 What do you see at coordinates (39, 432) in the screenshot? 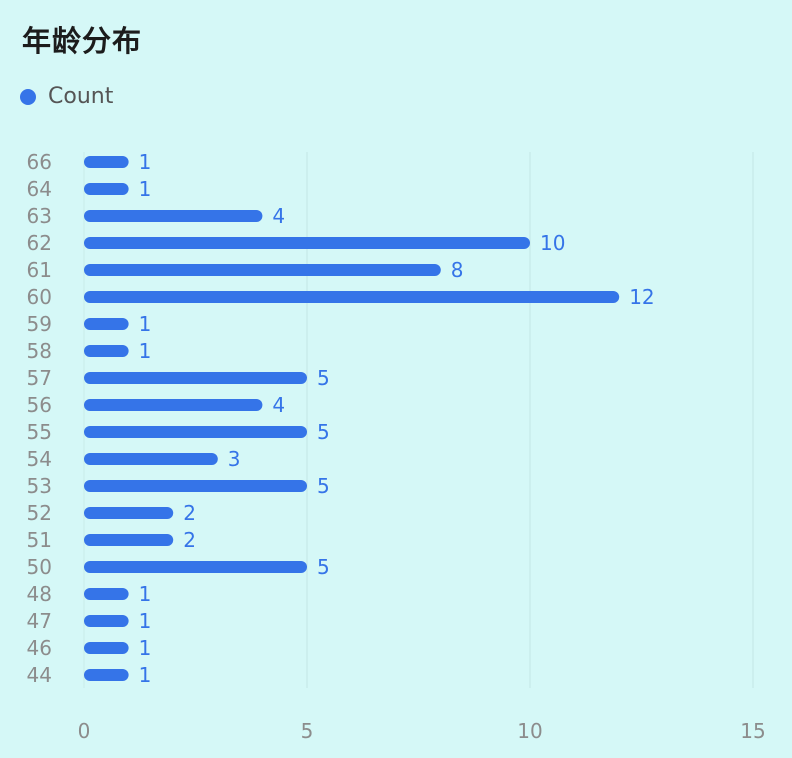
I see `y-tick-label: 55` at bounding box center [39, 432].